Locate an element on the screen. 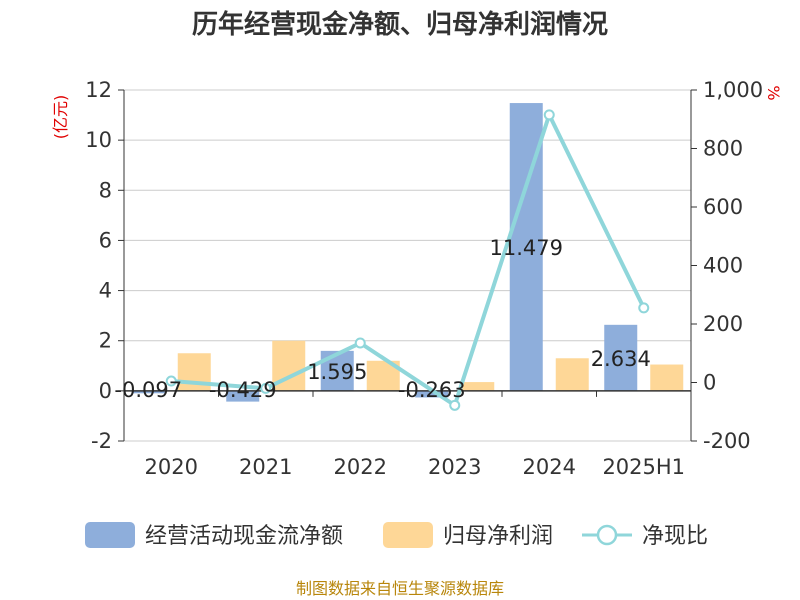  bar-1-2025H1 is located at coordinates (667, 377).